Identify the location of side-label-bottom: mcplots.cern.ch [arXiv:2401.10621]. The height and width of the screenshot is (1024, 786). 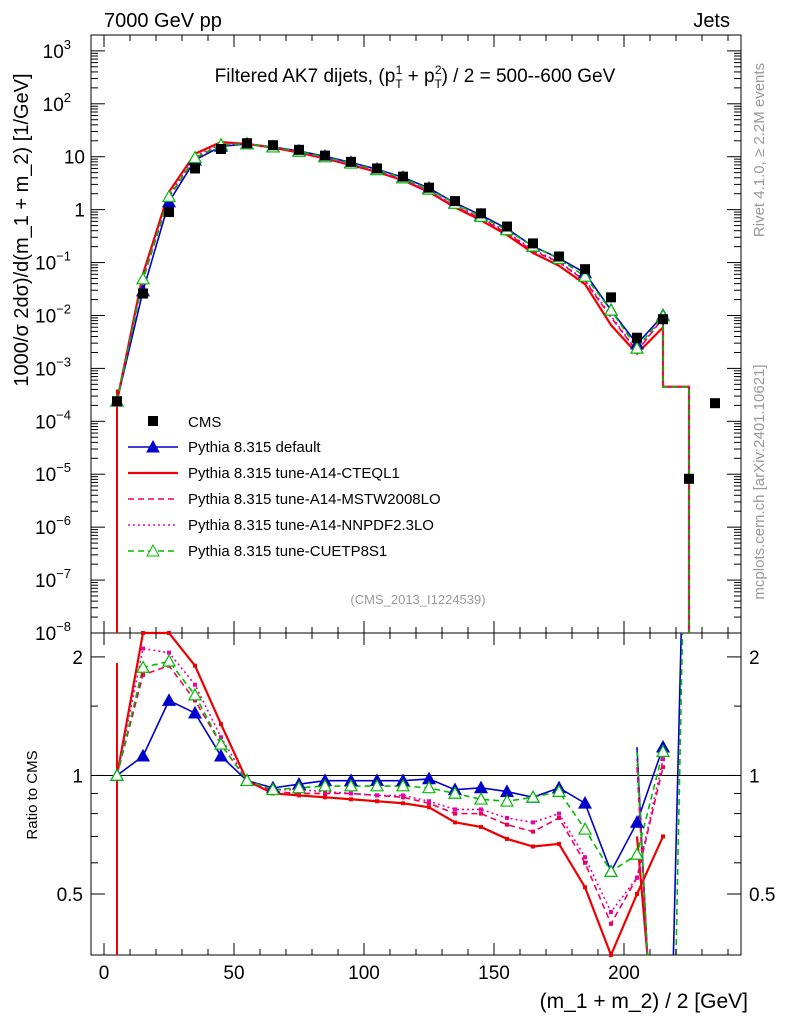
(759, 481).